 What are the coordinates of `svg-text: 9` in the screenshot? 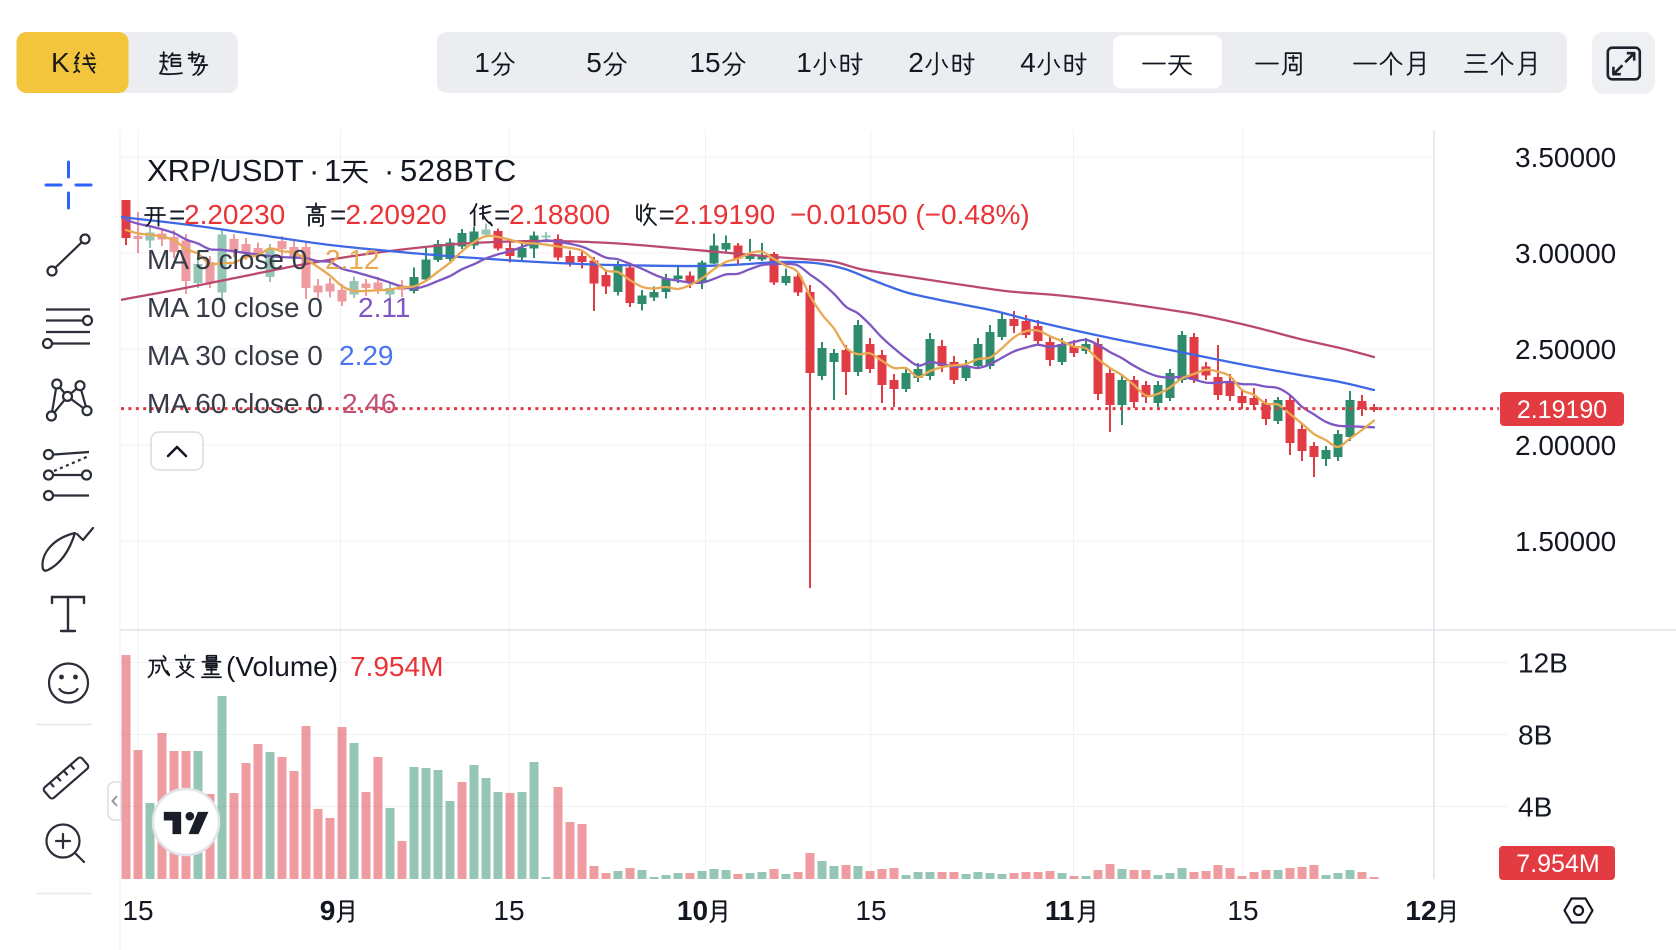 It's located at (328, 910).